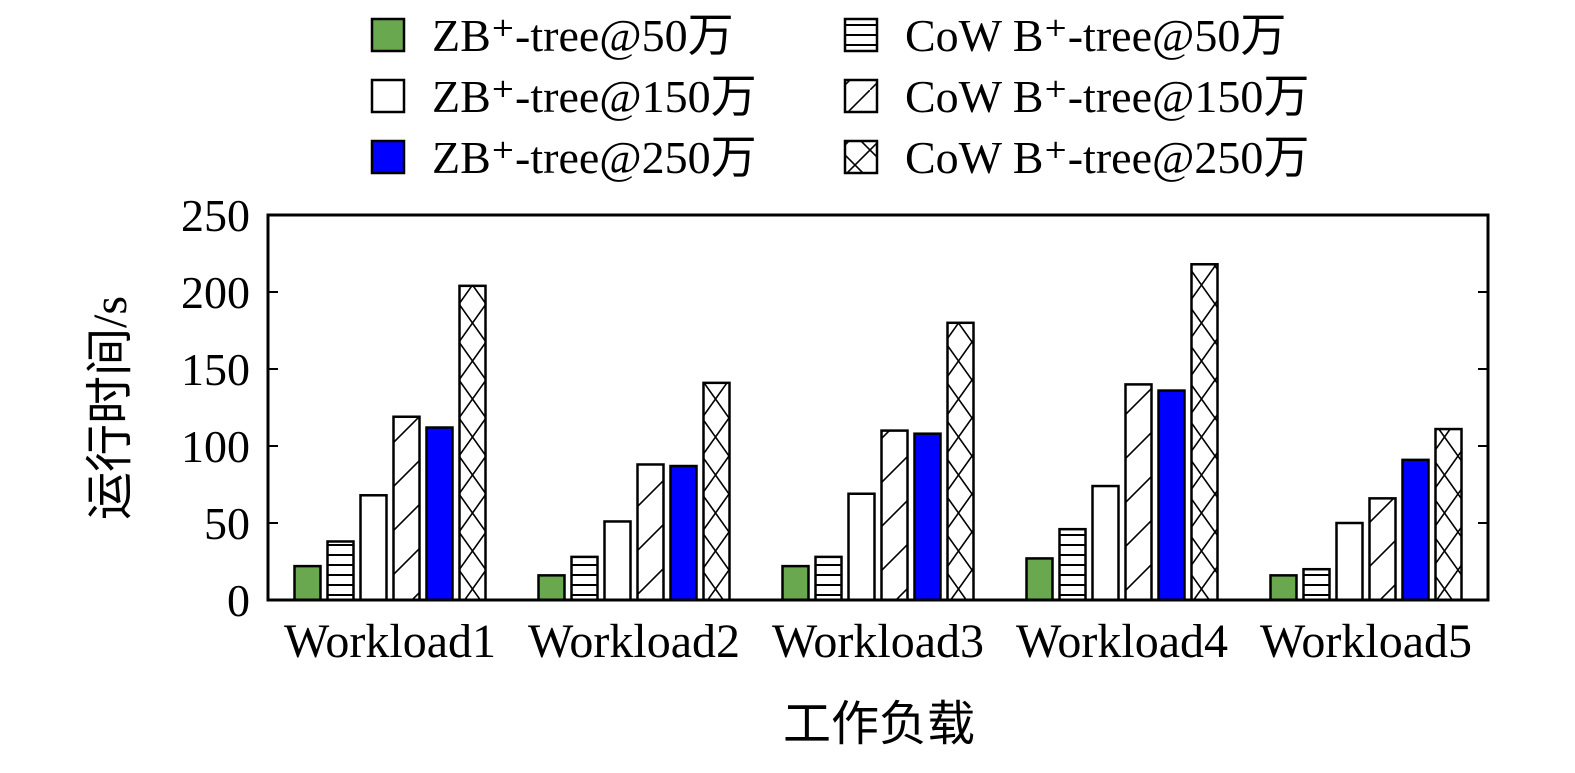 The image size is (1575, 773). I want to click on y-tick-label: 50, so click(227, 523).